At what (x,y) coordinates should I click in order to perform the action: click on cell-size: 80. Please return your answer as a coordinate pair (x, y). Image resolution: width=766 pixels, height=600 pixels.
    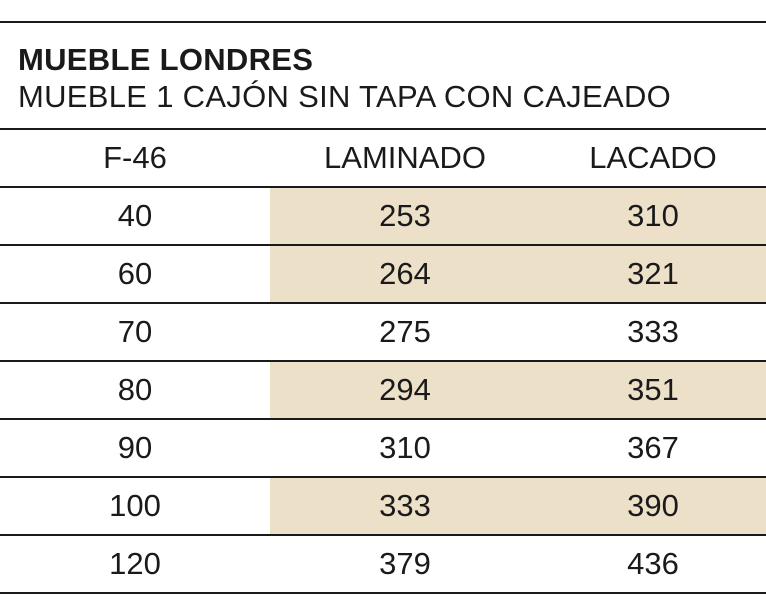
    Looking at the image, I should click on (135, 390).